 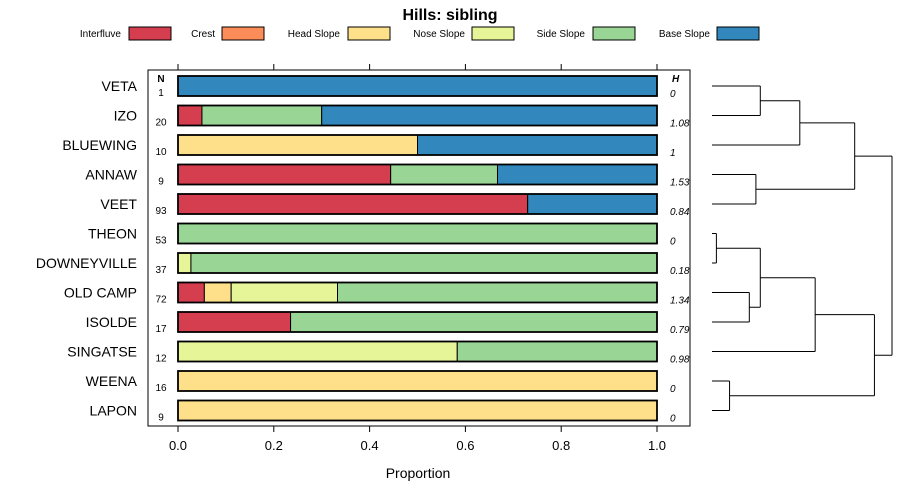 I want to click on bar-segment-weena-head-slope, so click(x=417, y=381).